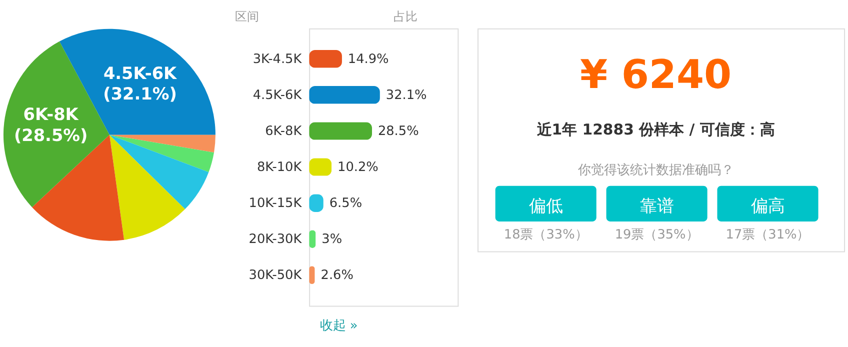  I want to click on text: 你觉得该统计数据准确吗？, so click(655, 170).